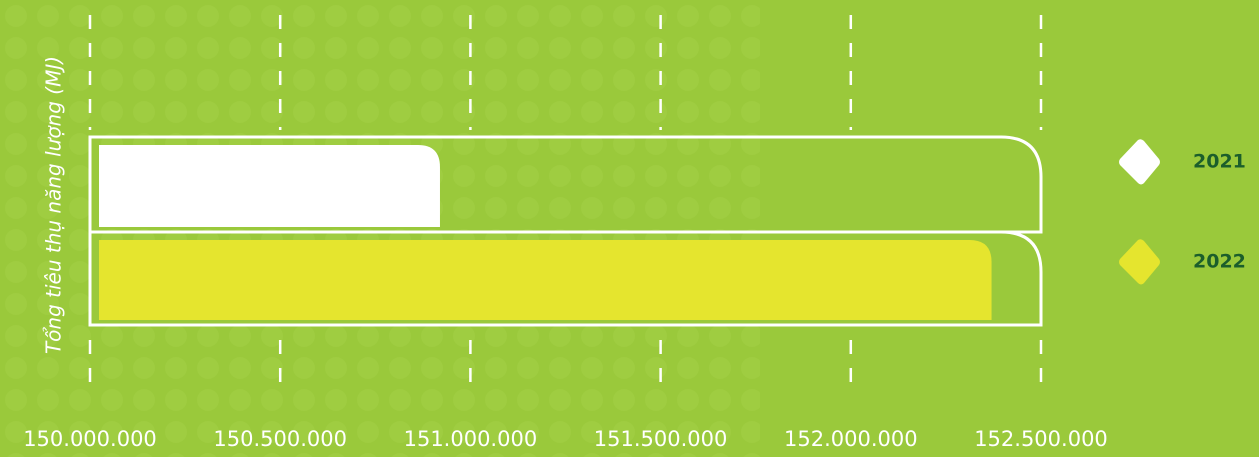 The width and height of the screenshot is (1259, 457). I want to click on x-tick-label: 152.500.000, so click(1041, 439).